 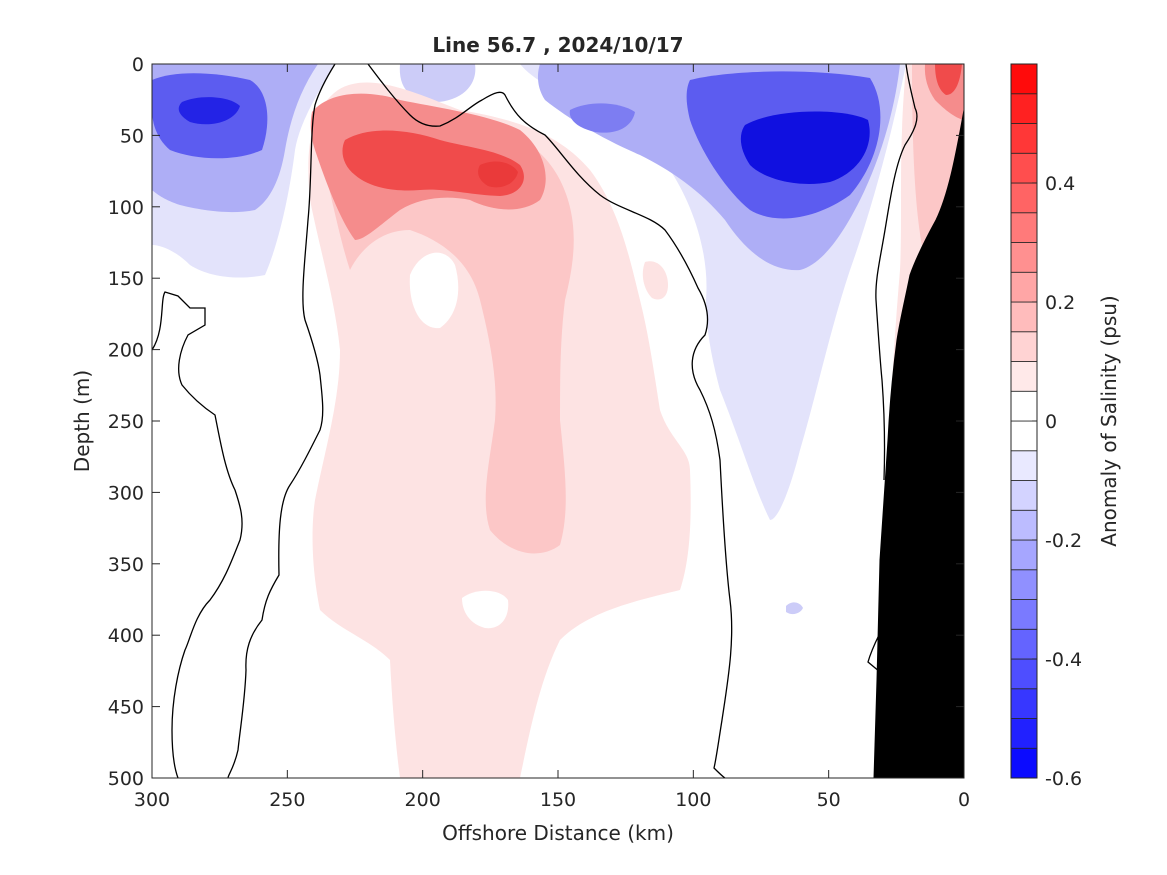 What do you see at coordinates (138, 65) in the screenshot?
I see `y-tick-label: 0` at bounding box center [138, 65].